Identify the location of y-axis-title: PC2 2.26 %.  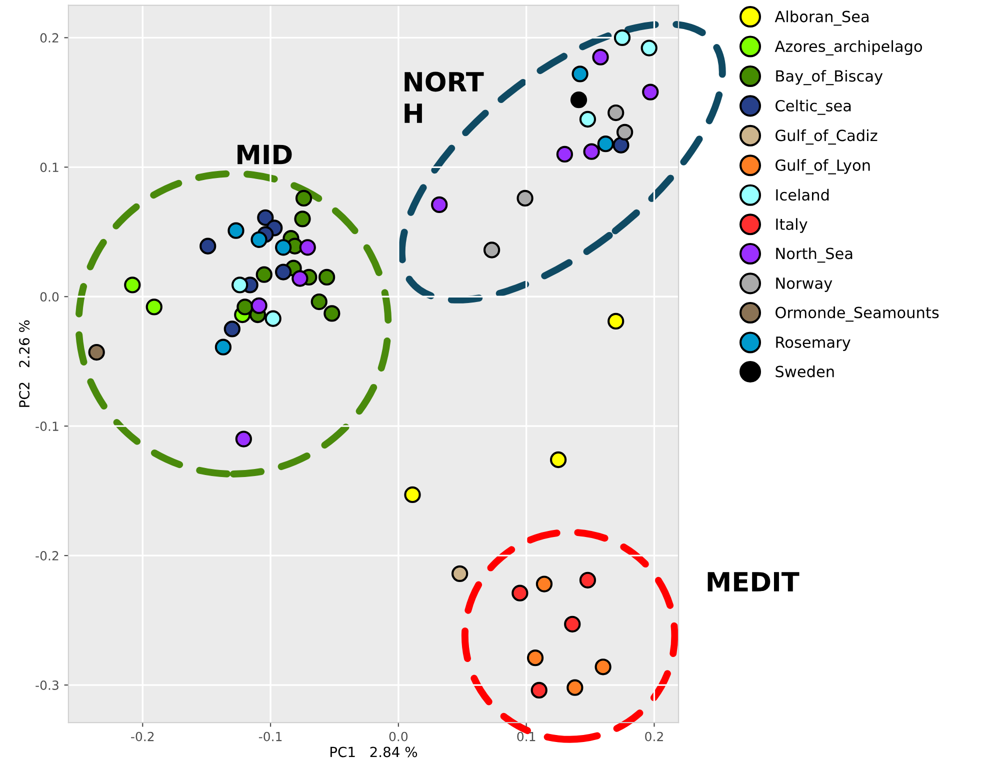
(24, 363).